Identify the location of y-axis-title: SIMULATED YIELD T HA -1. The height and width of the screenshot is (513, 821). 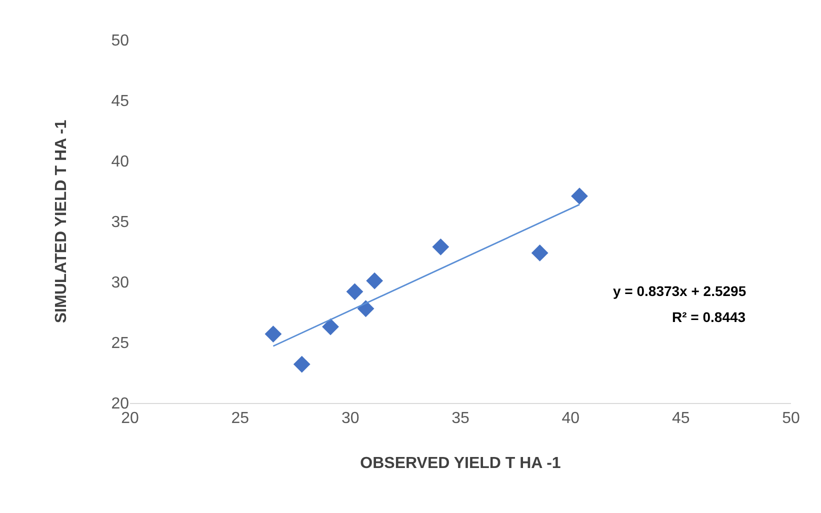
(61, 222).